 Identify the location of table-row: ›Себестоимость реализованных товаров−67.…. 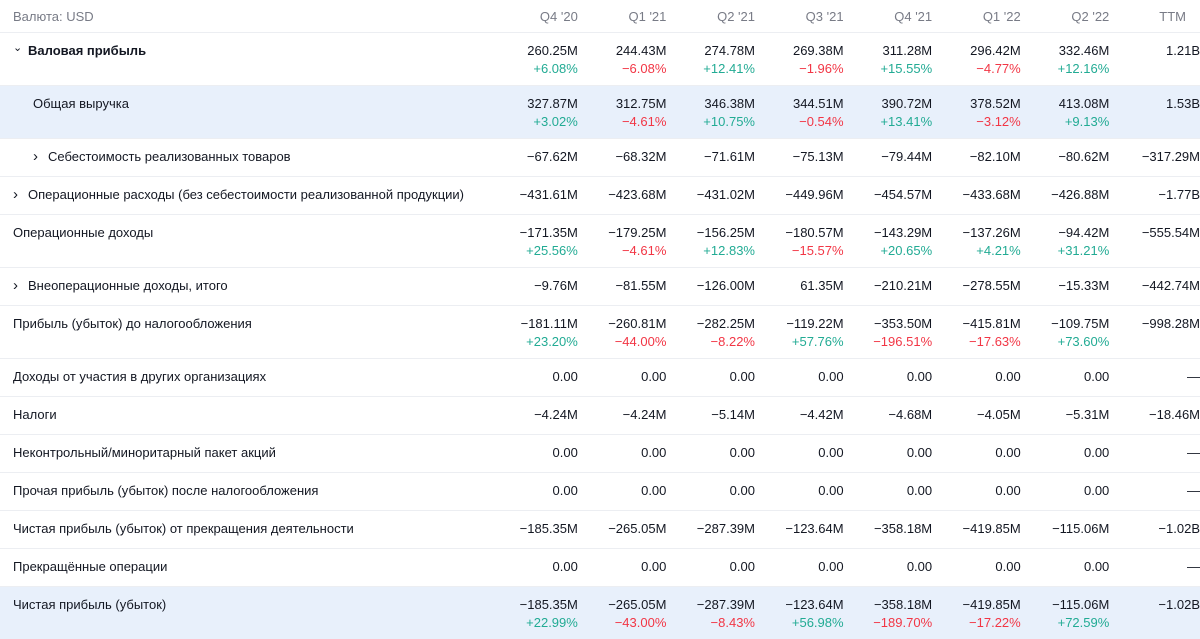
(600, 158).